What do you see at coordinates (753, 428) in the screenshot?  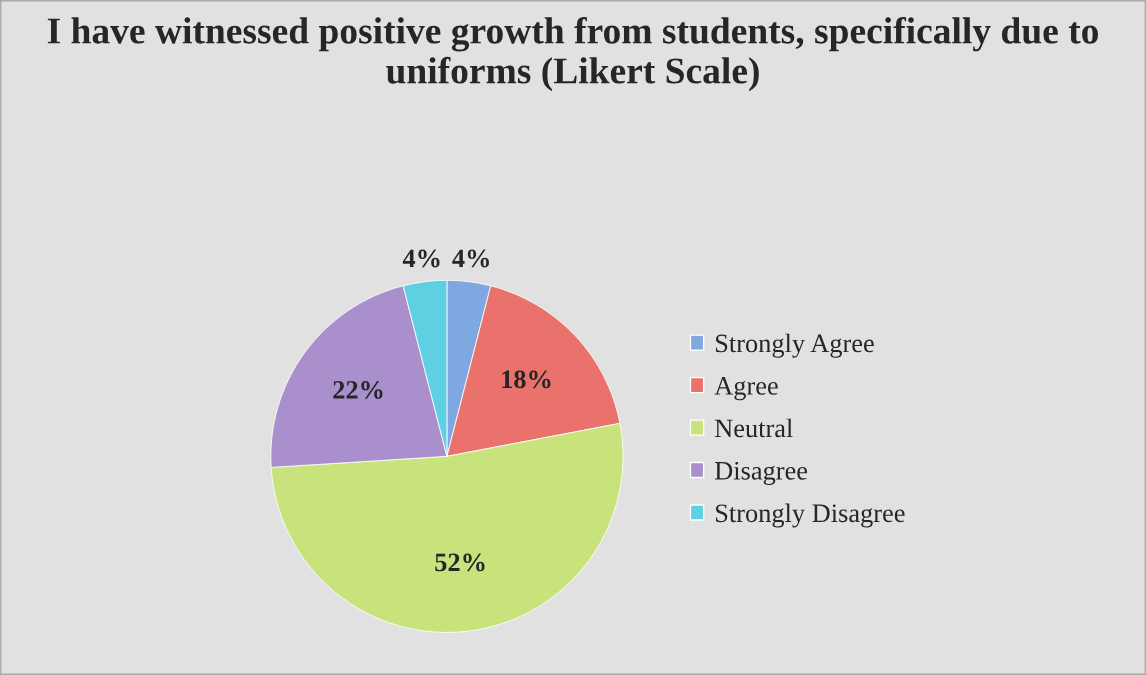 I see `legend-label: Neutral` at bounding box center [753, 428].